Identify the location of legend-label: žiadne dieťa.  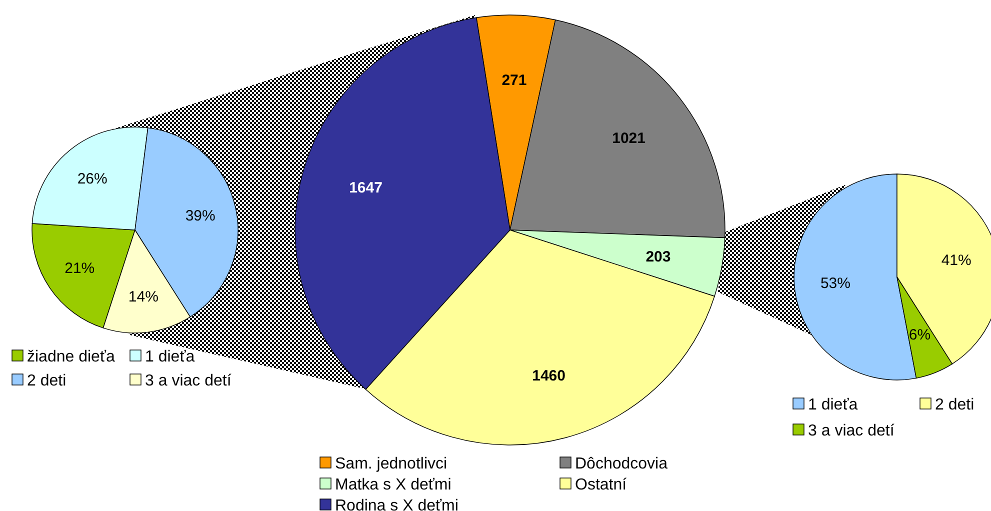
(71, 357).